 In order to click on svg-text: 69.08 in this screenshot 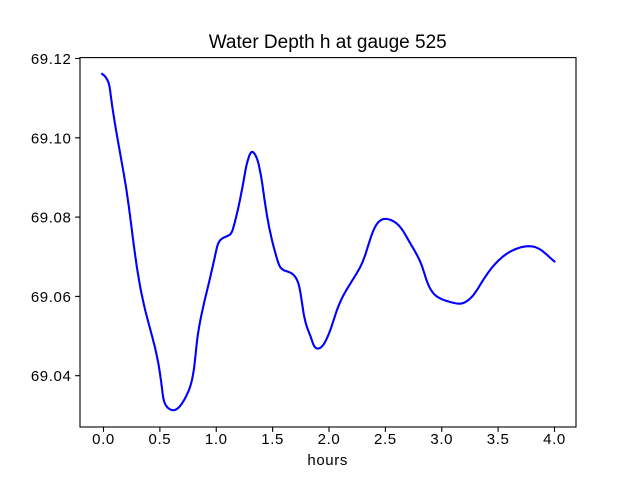, I will do `click(51, 218)`.